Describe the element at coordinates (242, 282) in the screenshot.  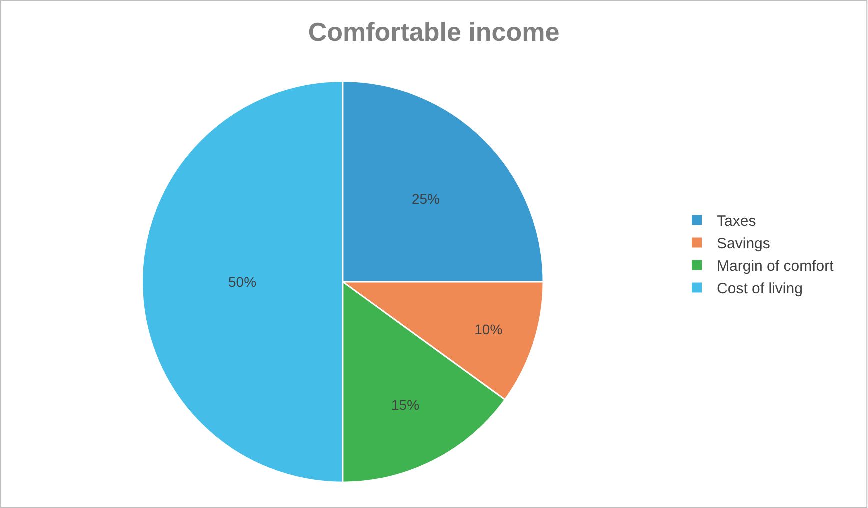
I see `data-label: 50%` at that location.